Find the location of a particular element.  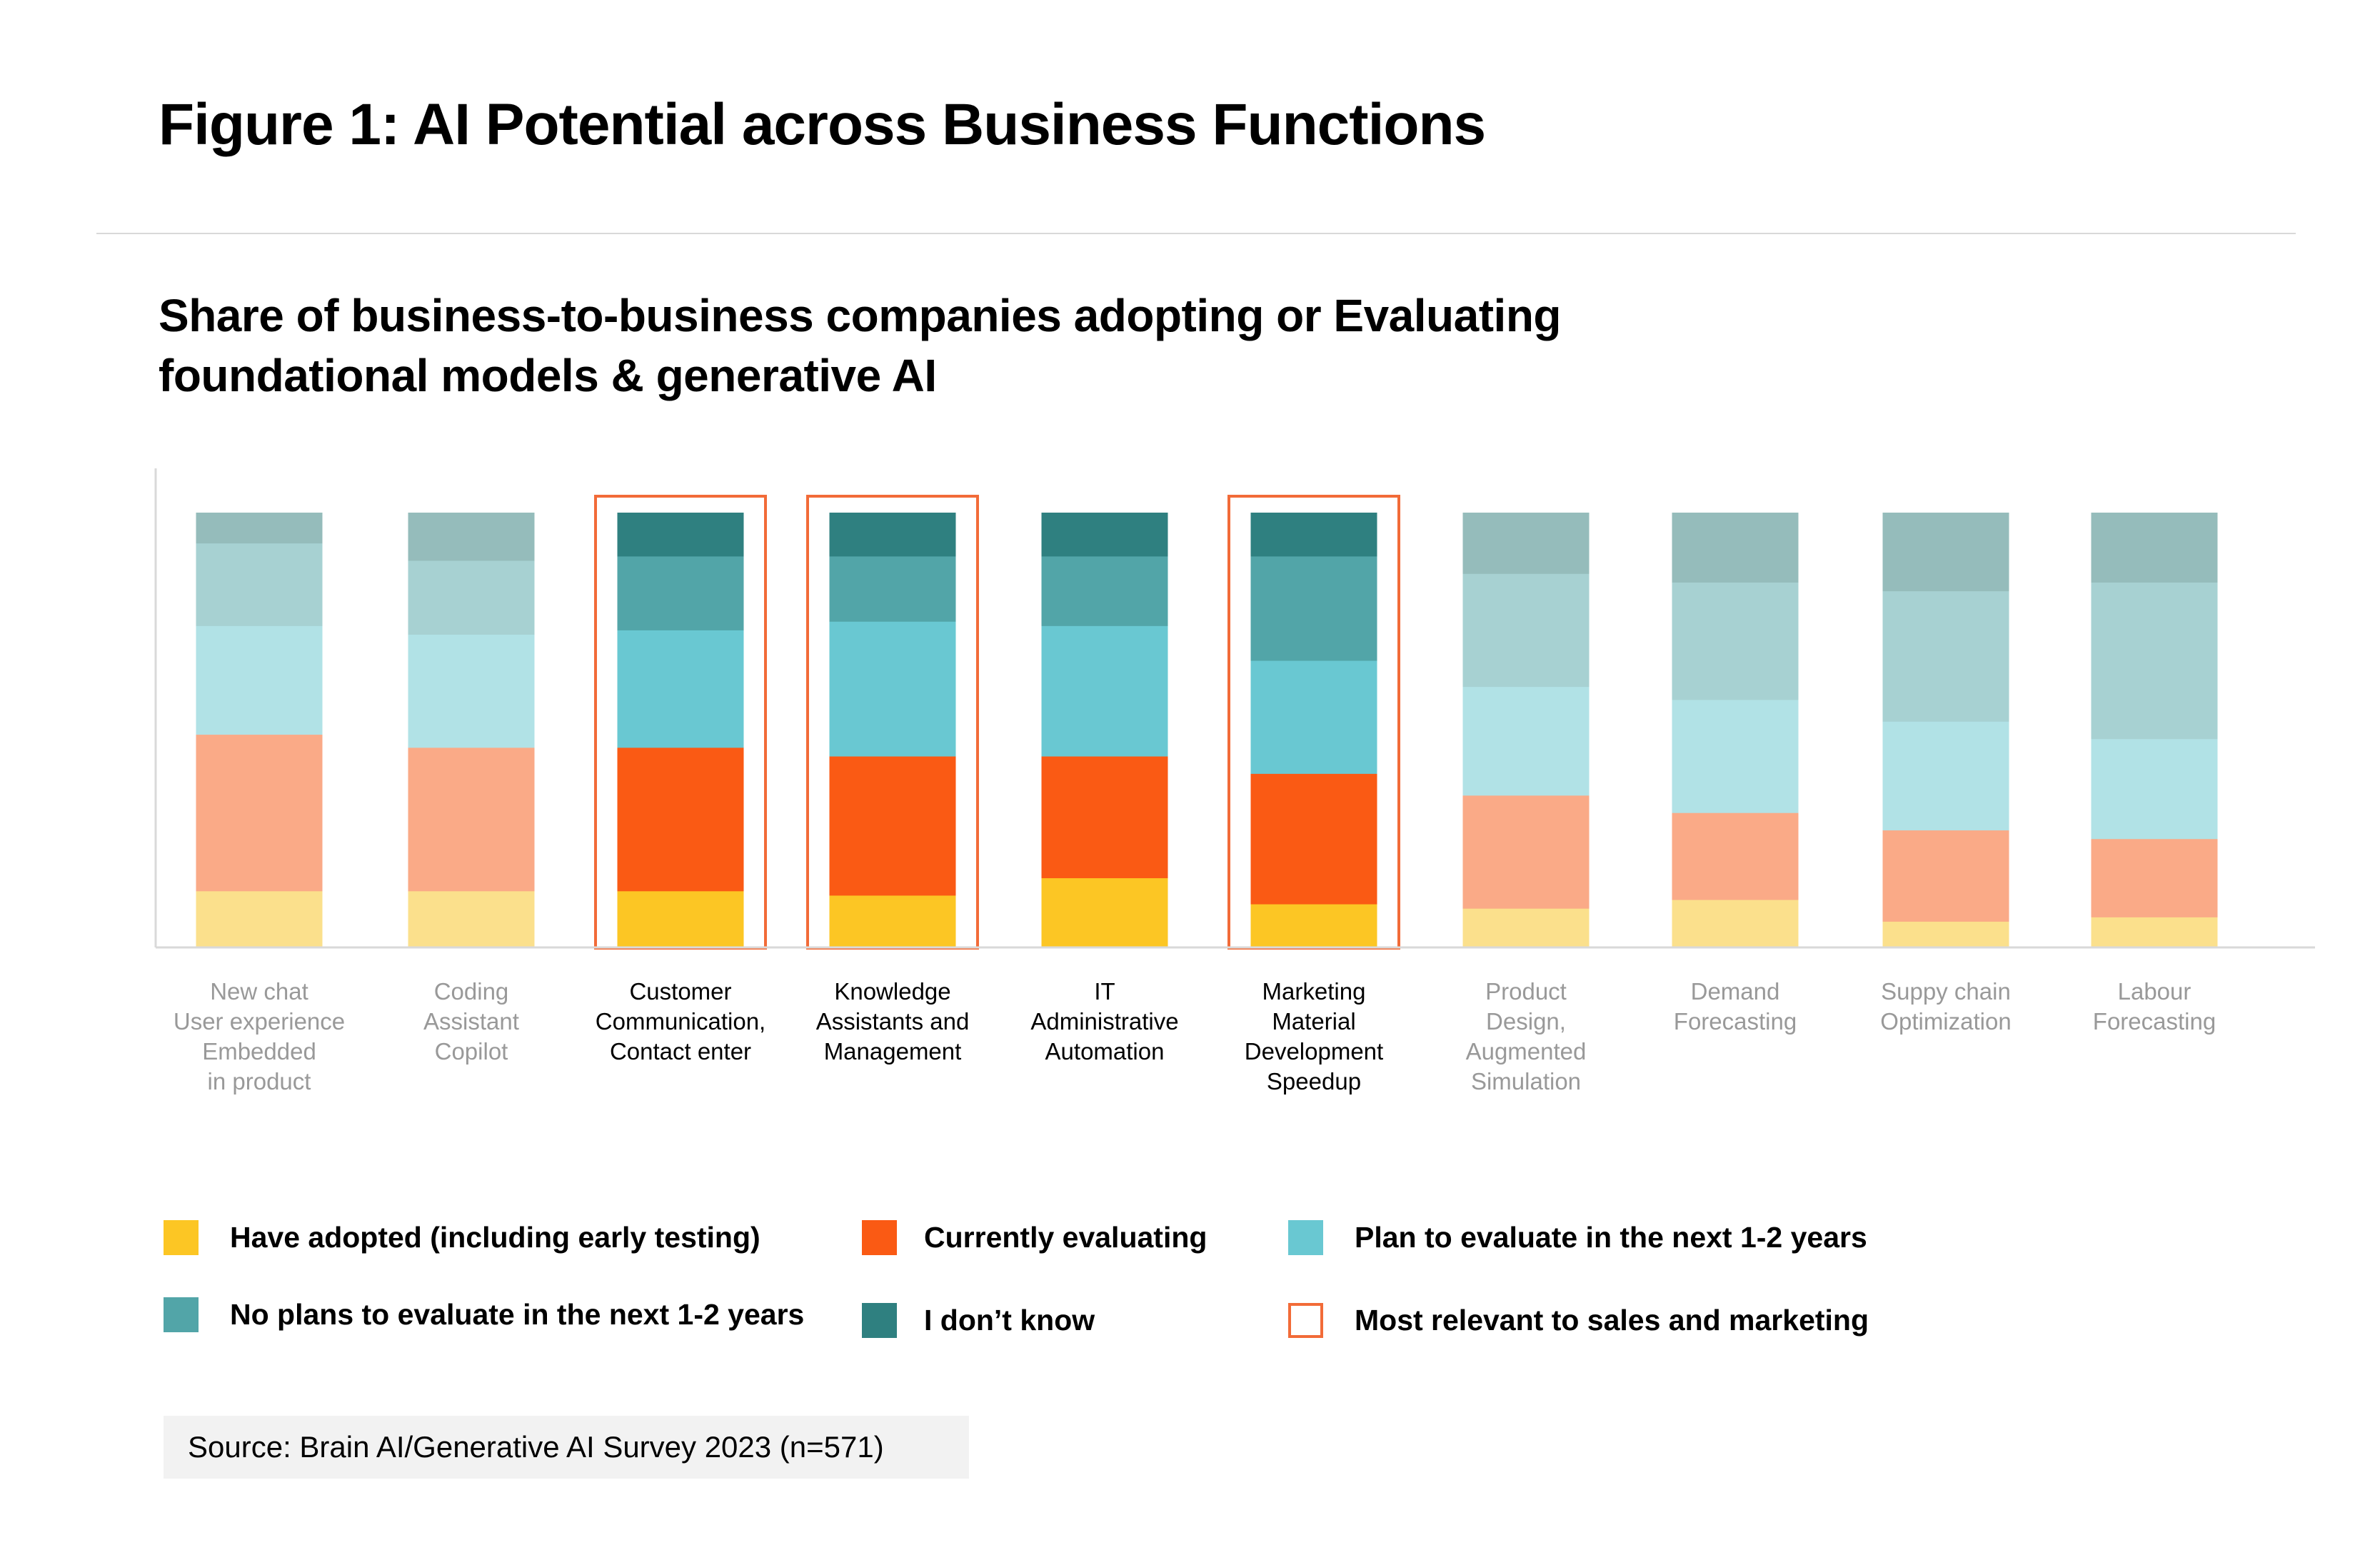

x-tick-label: Assistant is located at coordinates (471, 1021).